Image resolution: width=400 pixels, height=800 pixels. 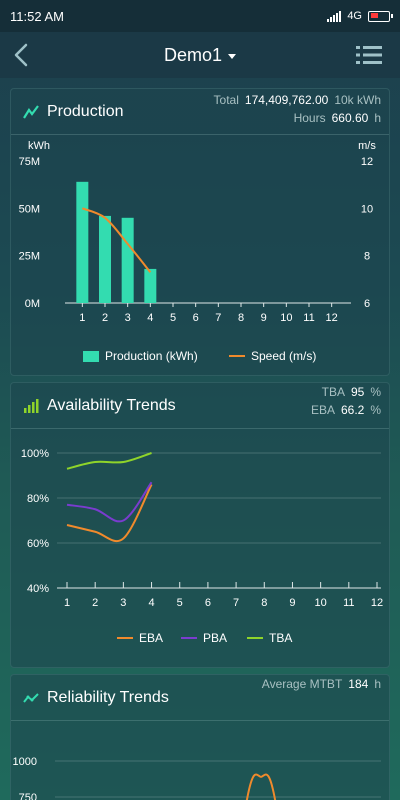 What do you see at coordinates (123, 603) in the screenshot?
I see `x-tick-label: 3` at bounding box center [123, 603].